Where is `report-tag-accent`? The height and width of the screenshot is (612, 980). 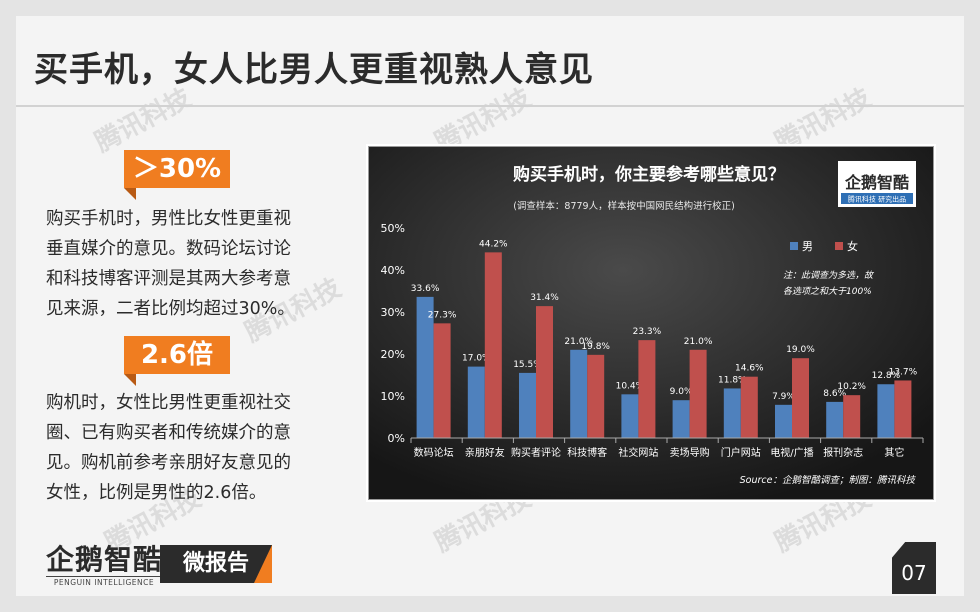 report-tag-accent is located at coordinates (263, 564).